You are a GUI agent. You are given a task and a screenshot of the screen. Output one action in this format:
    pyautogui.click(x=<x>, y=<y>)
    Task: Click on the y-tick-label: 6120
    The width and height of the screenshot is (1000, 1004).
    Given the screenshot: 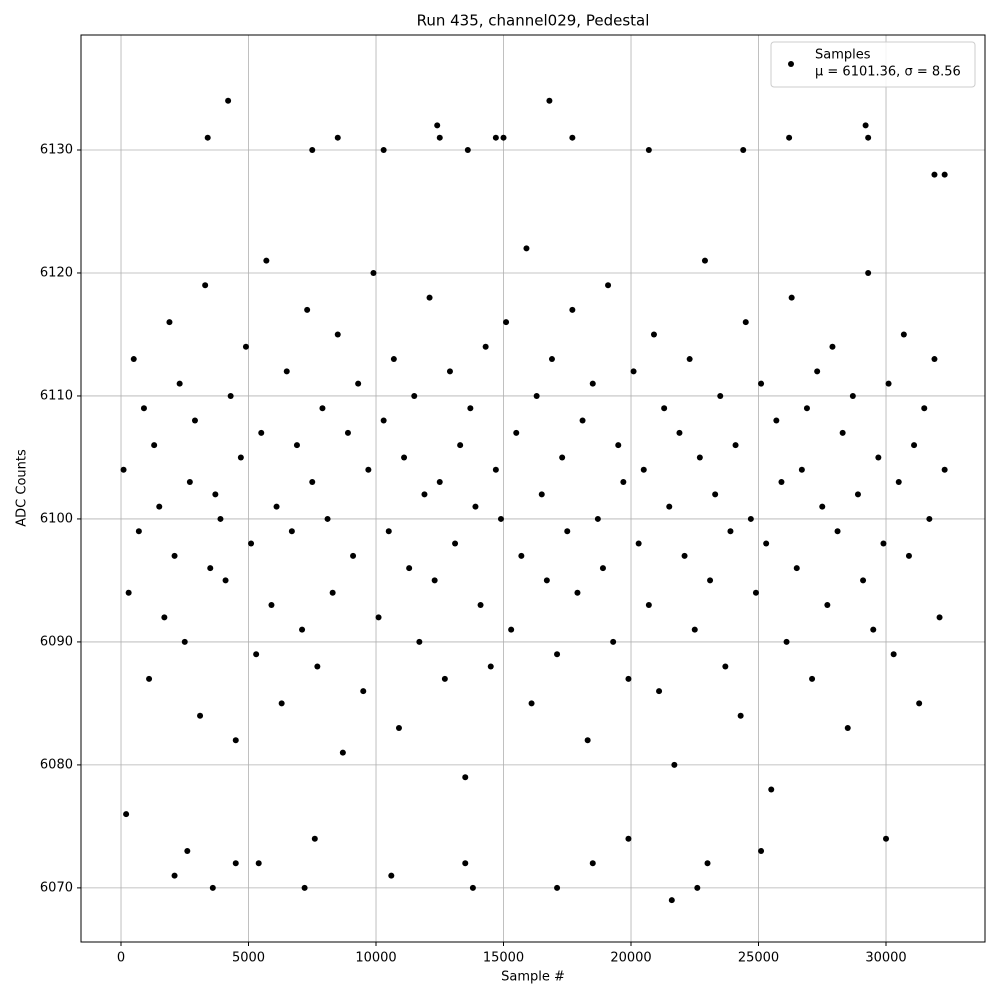 What is the action you would take?
    pyautogui.click(x=56, y=272)
    